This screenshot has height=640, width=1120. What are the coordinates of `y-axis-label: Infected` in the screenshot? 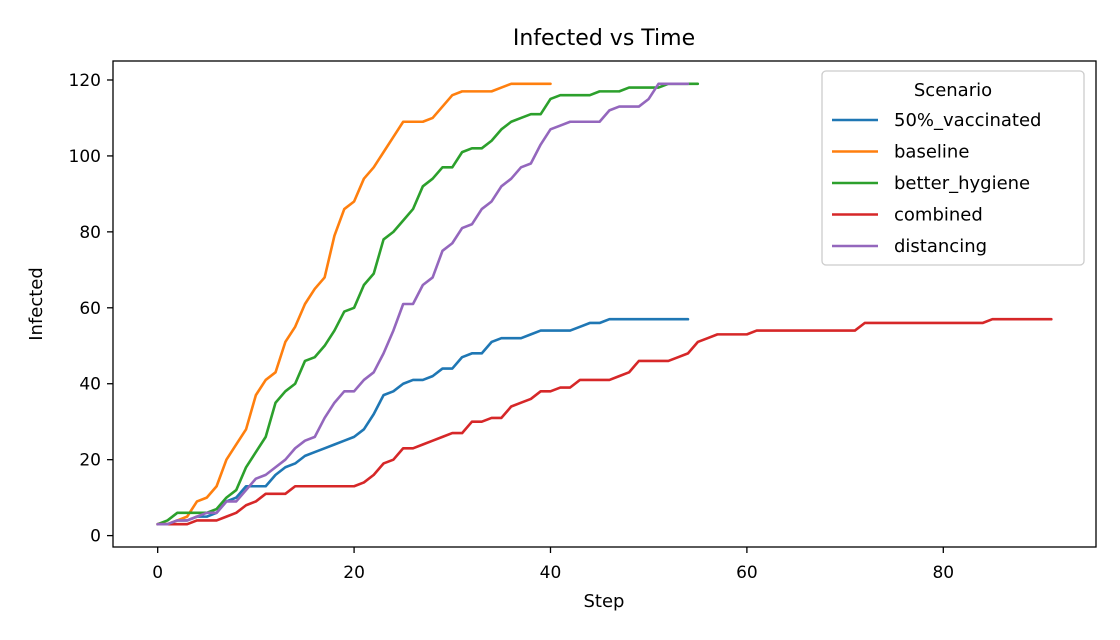 It's located at (36, 304).